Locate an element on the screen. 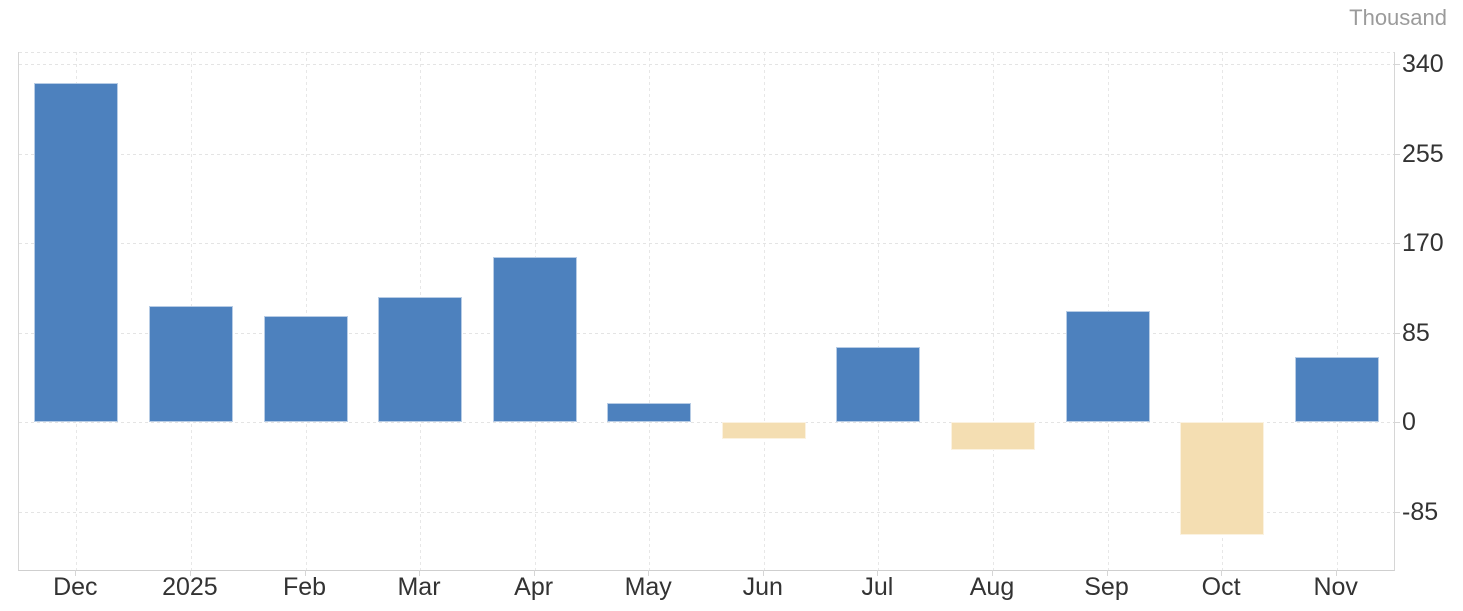 This screenshot has width=1463, height=611. v-gridline-aug is located at coordinates (993, 311).